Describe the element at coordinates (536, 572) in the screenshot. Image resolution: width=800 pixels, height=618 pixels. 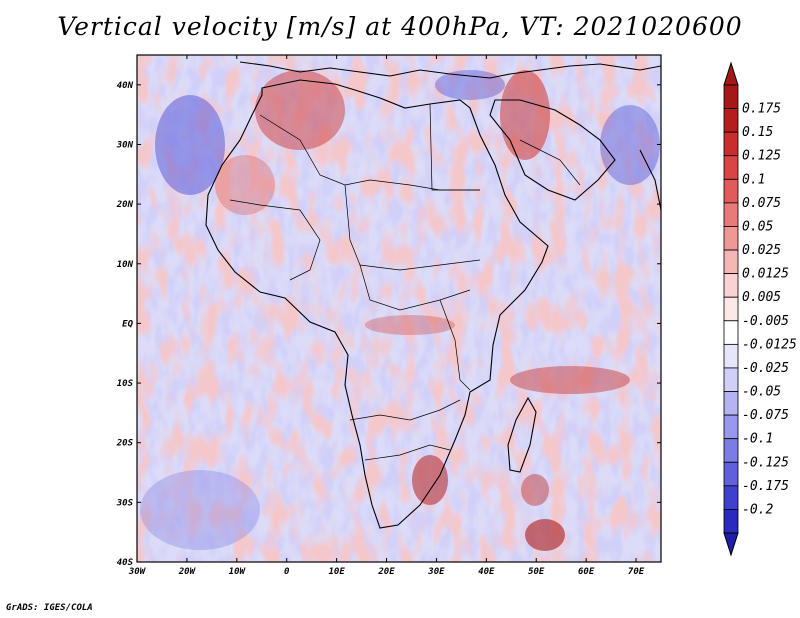
I see `lon-tick-label: 50E` at that location.